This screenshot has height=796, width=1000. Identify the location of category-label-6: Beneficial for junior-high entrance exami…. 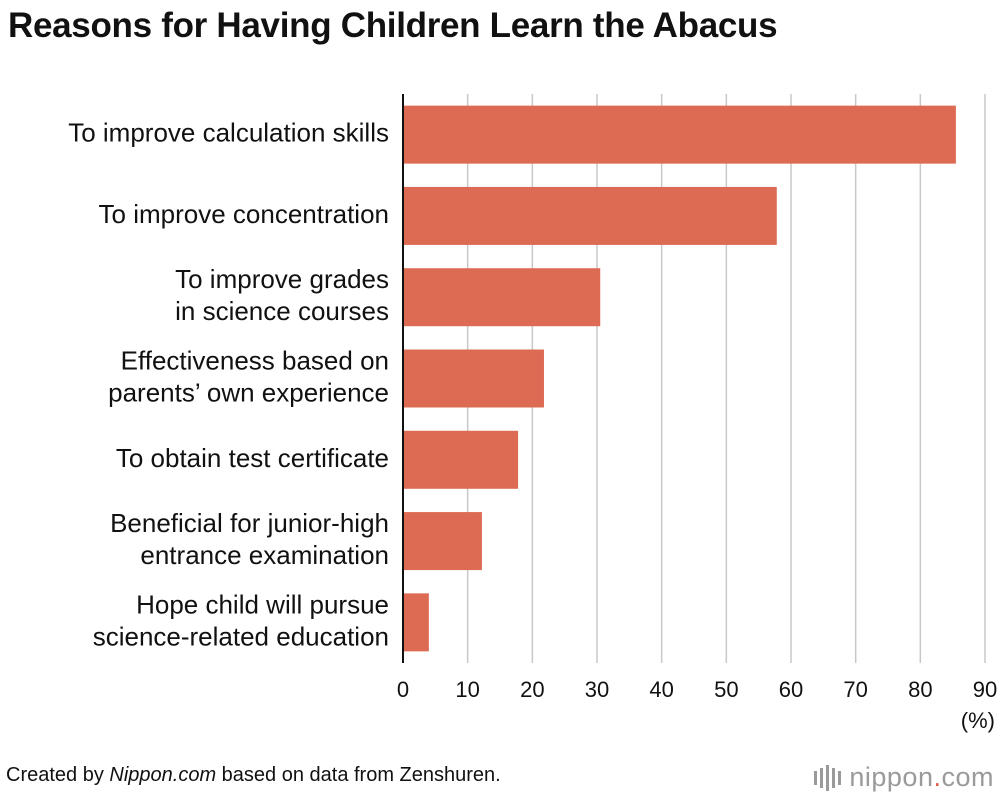
(249, 539).